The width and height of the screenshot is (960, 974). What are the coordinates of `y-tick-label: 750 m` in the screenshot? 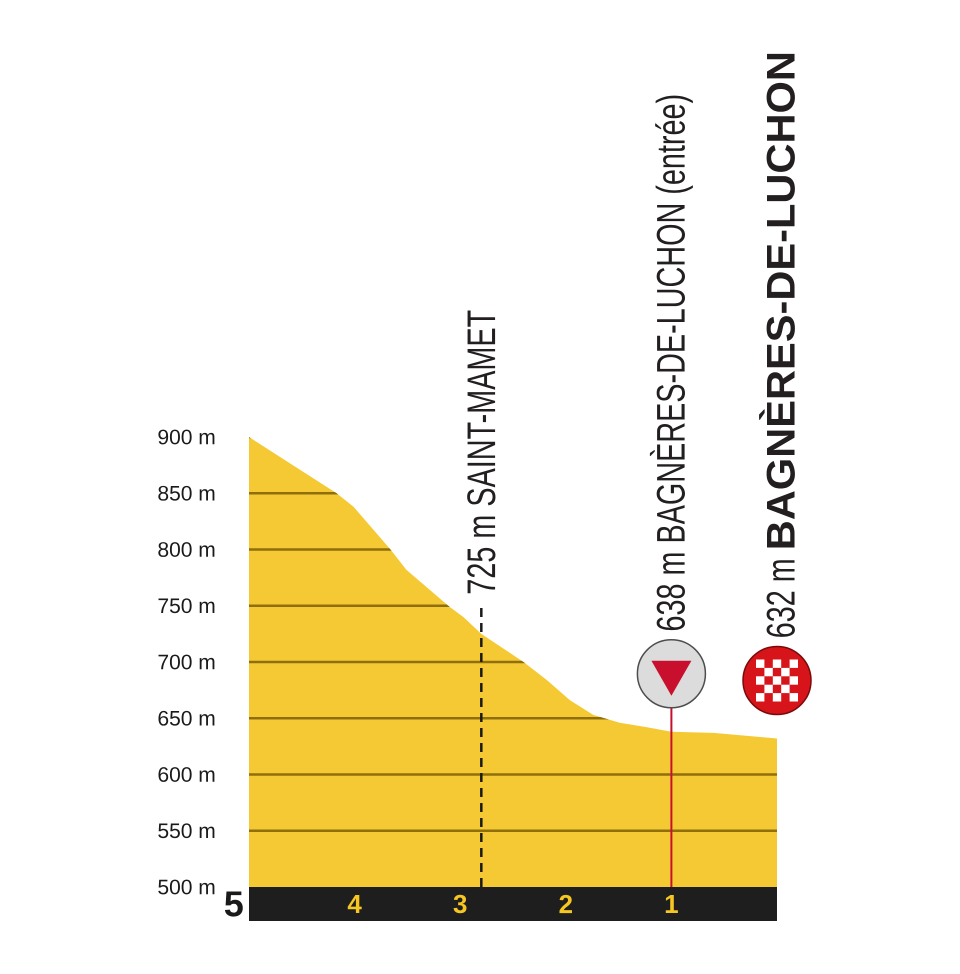 It's located at (186, 606).